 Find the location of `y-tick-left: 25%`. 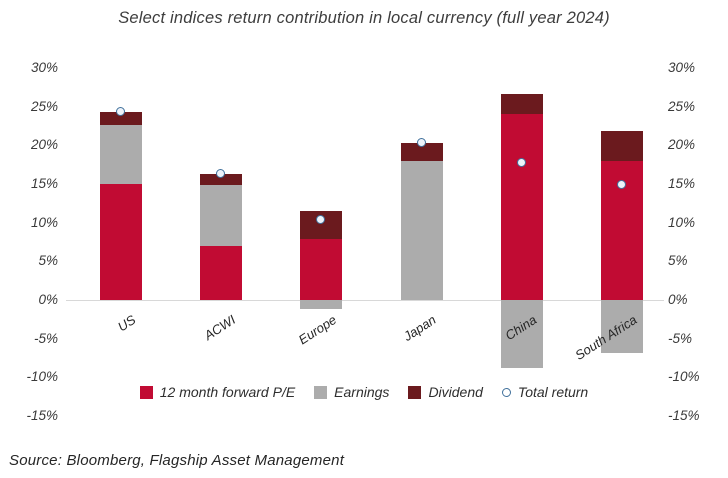

y-tick-left: 25% is located at coordinates (44, 106).